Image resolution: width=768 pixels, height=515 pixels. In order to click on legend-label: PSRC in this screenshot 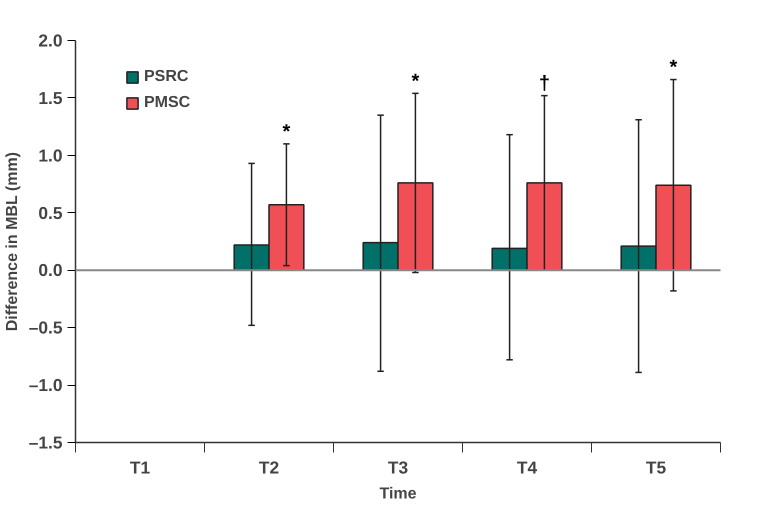, I will do `click(166, 77)`.